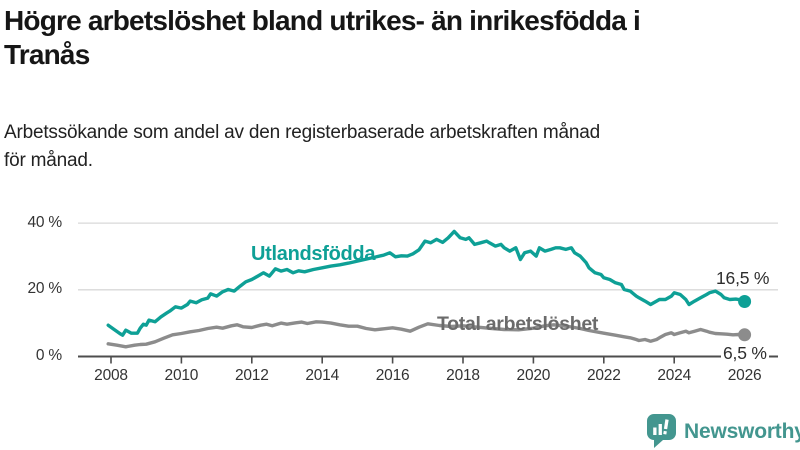 The width and height of the screenshot is (800, 450). Describe the element at coordinates (463, 375) in the screenshot. I see `x-axis-tick-label: 2018` at that location.